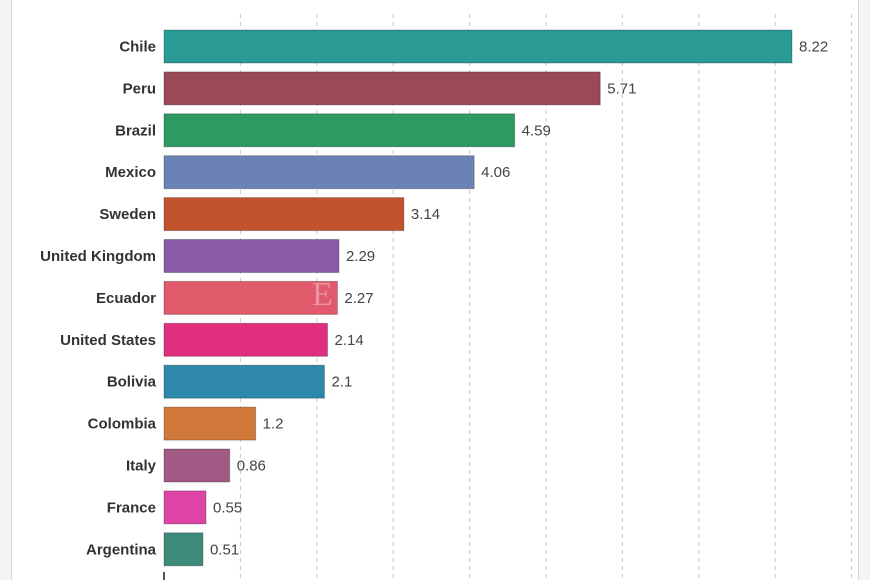 The height and width of the screenshot is (580, 870). Describe the element at coordinates (322, 294) in the screenshot. I see `watermark-logo: E` at that location.